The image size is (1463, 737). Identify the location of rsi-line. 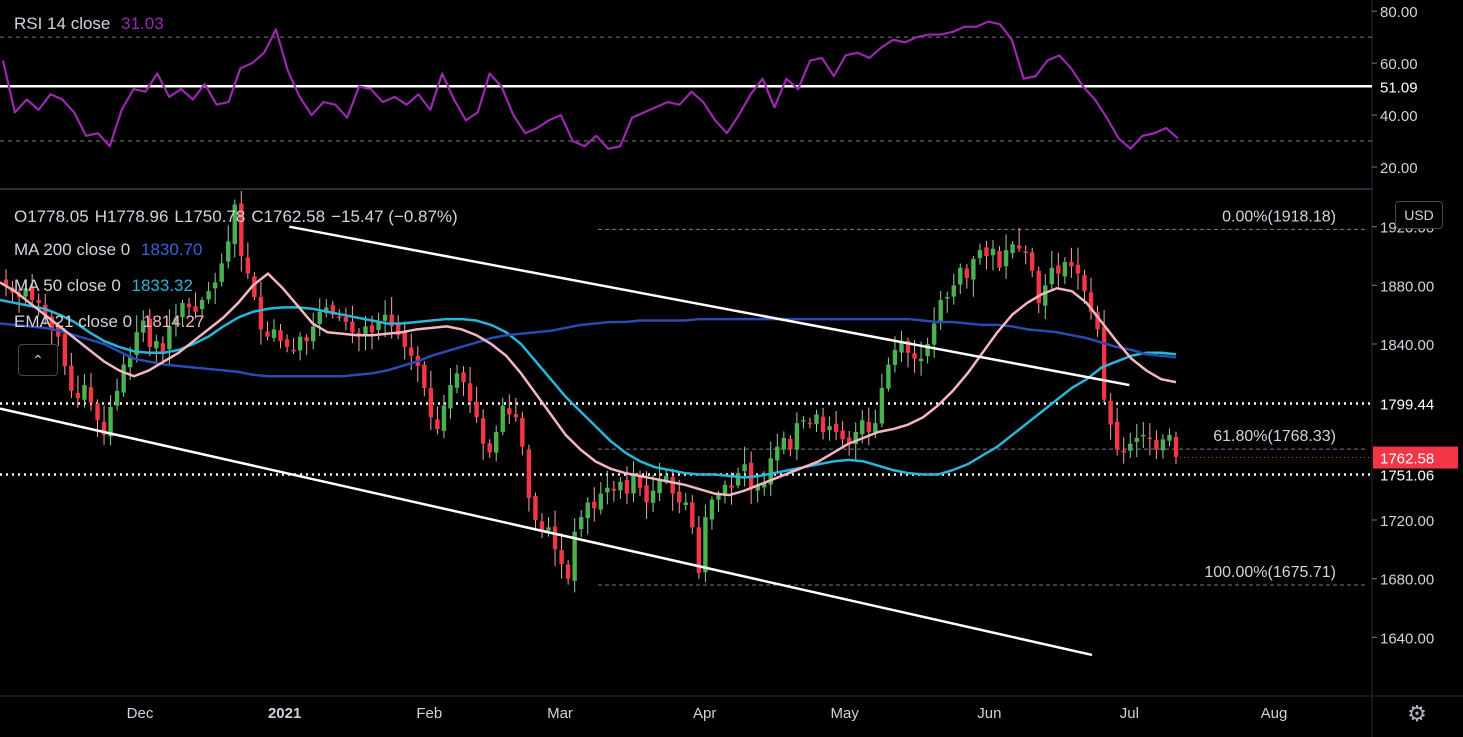
(590, 85).